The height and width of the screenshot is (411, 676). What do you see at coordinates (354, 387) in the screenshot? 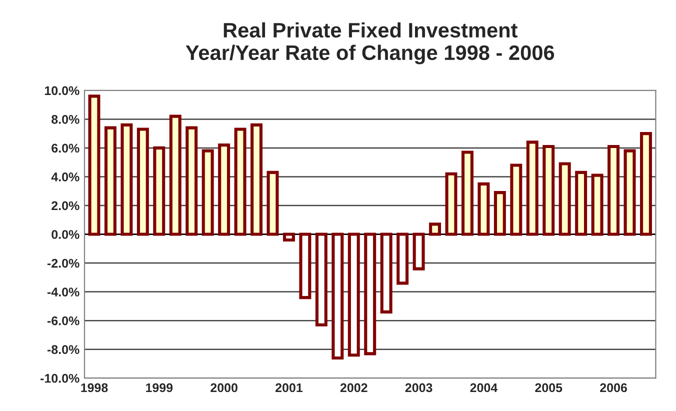
I see `x-tick-label: 2002` at bounding box center [354, 387].